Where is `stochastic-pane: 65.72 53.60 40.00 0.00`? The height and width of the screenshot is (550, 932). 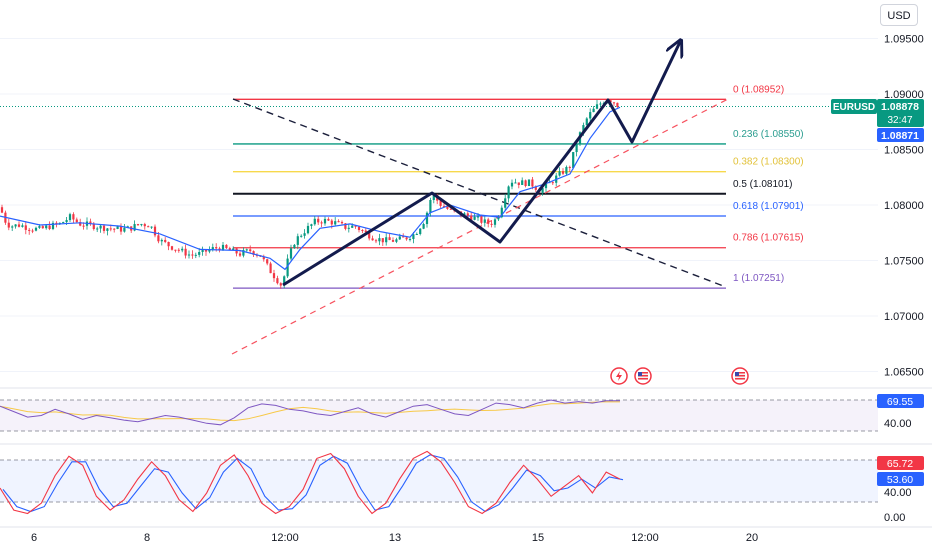
stochastic-pane: 65.72 53.60 40.00 0.00 is located at coordinates (466, 483).